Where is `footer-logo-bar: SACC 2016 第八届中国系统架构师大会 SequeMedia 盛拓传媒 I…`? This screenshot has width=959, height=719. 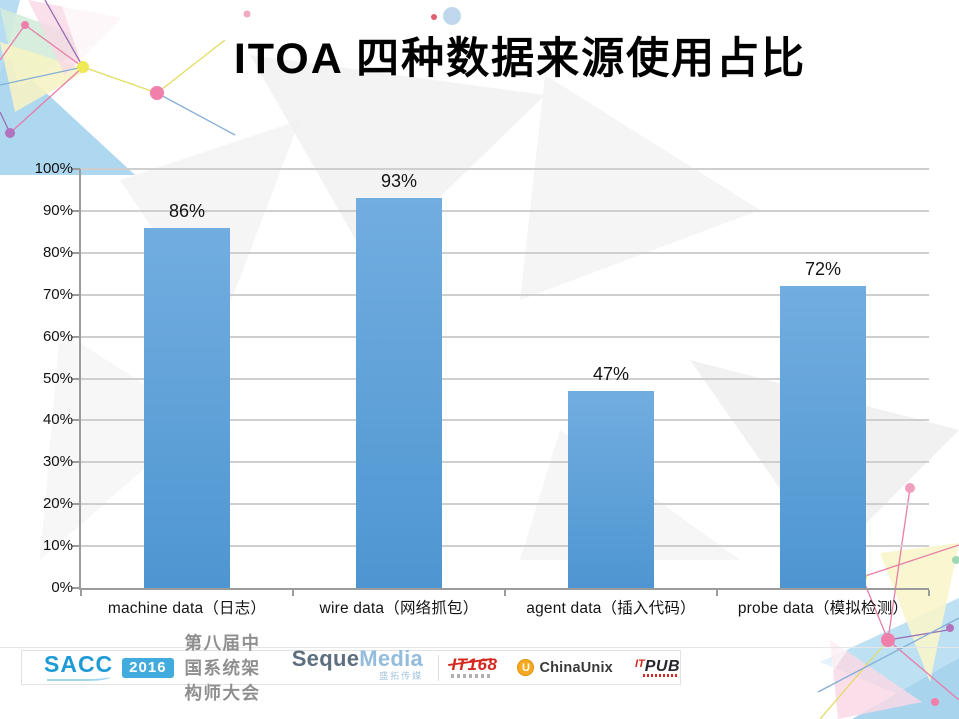 footer-logo-bar: SACC 2016 第八届中国系统架构师大会 SequeMedia 盛拓传媒 I… is located at coordinates (351, 668).